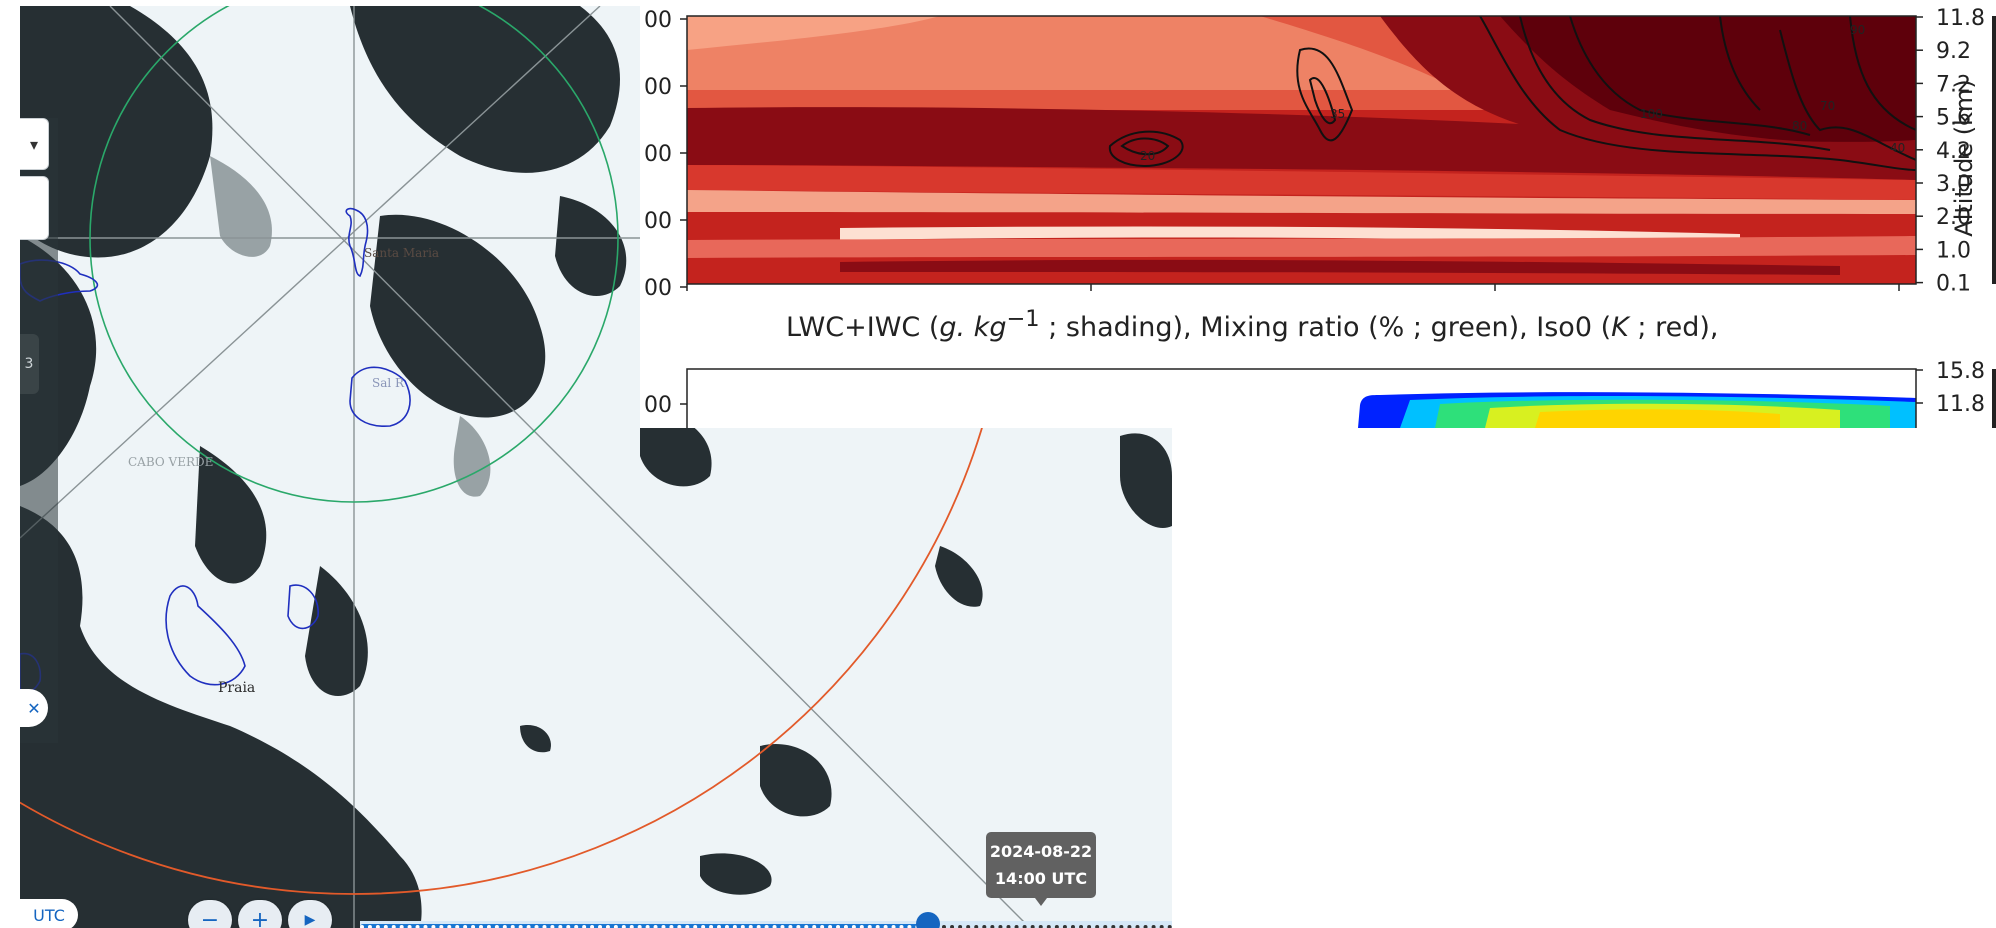 Image resolution: width=1996 pixels, height=928 pixels. I want to click on side-counter: 3, so click(29, 364).